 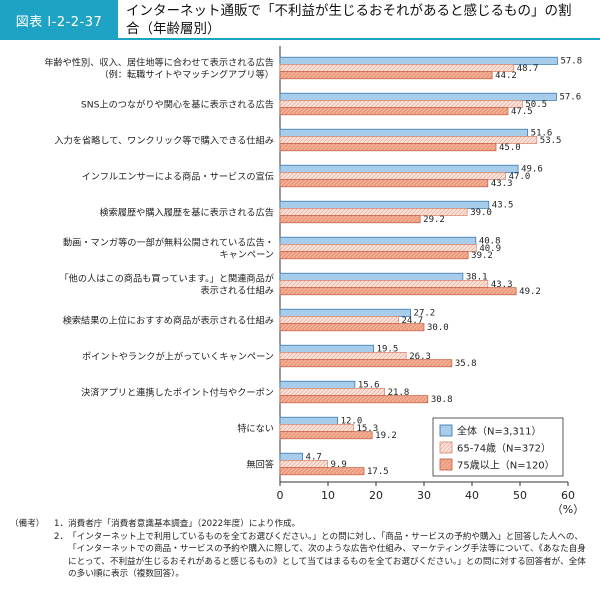 What do you see at coordinates (490, 249) in the screenshot?
I see `bar-value-5-series-1: 40.9` at bounding box center [490, 249].